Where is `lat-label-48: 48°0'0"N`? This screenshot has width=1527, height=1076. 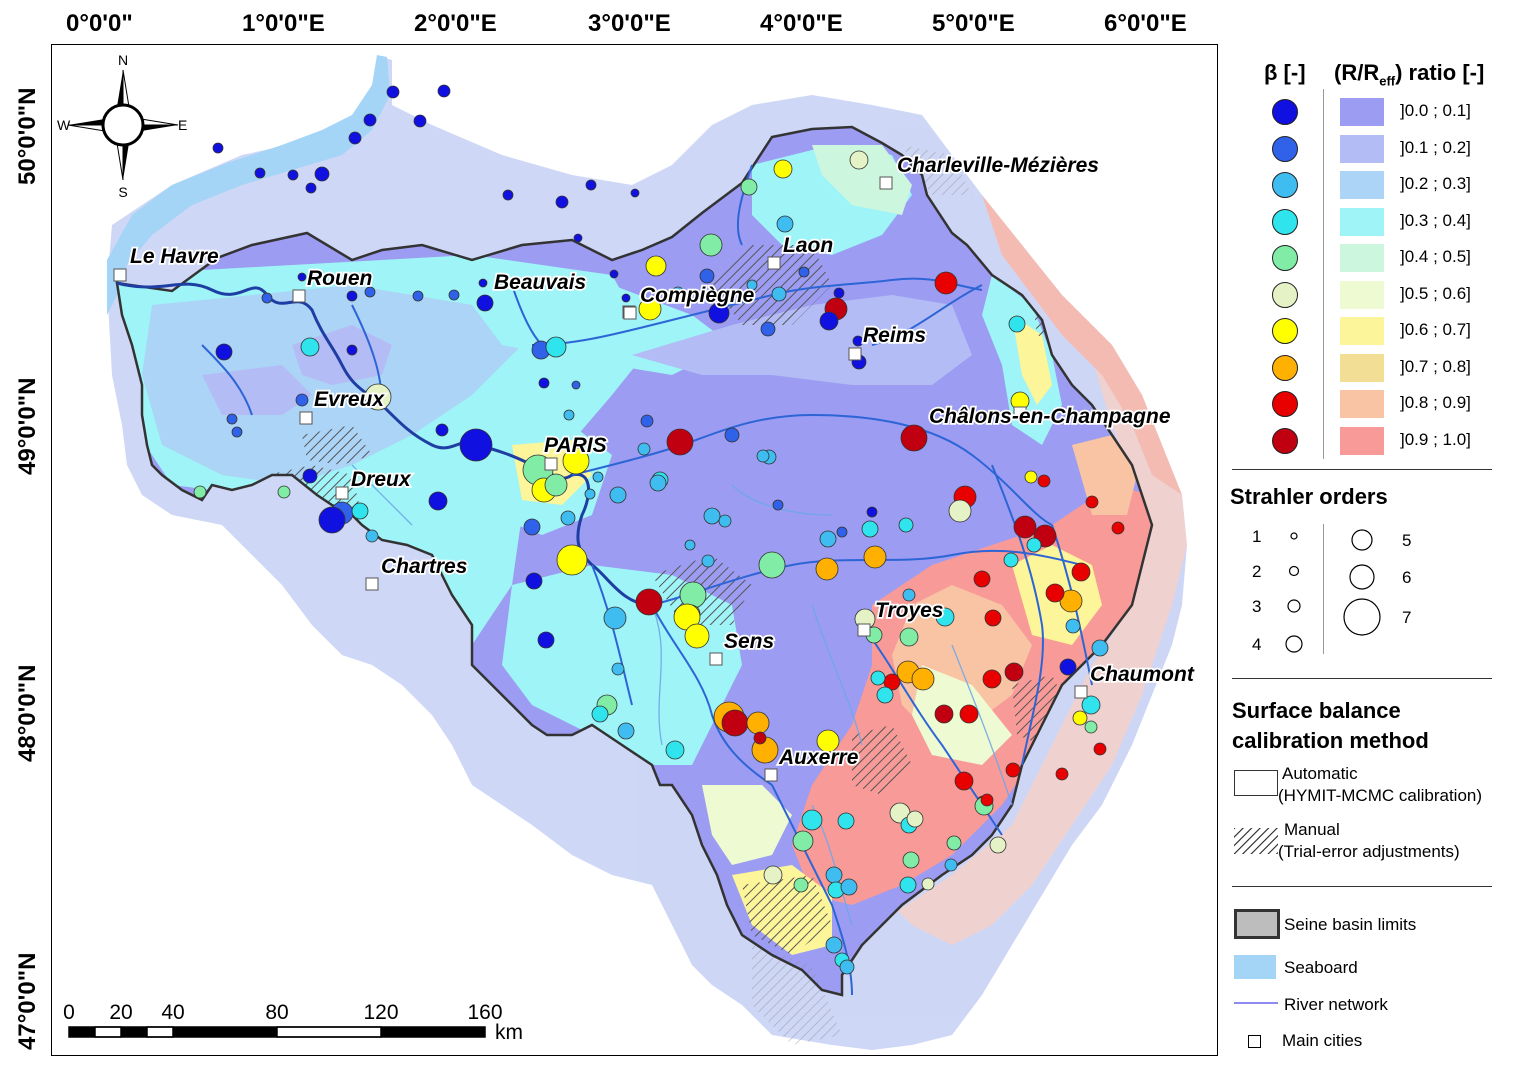
lat-label-48: 48°0'0"N is located at coordinates (27, 713).